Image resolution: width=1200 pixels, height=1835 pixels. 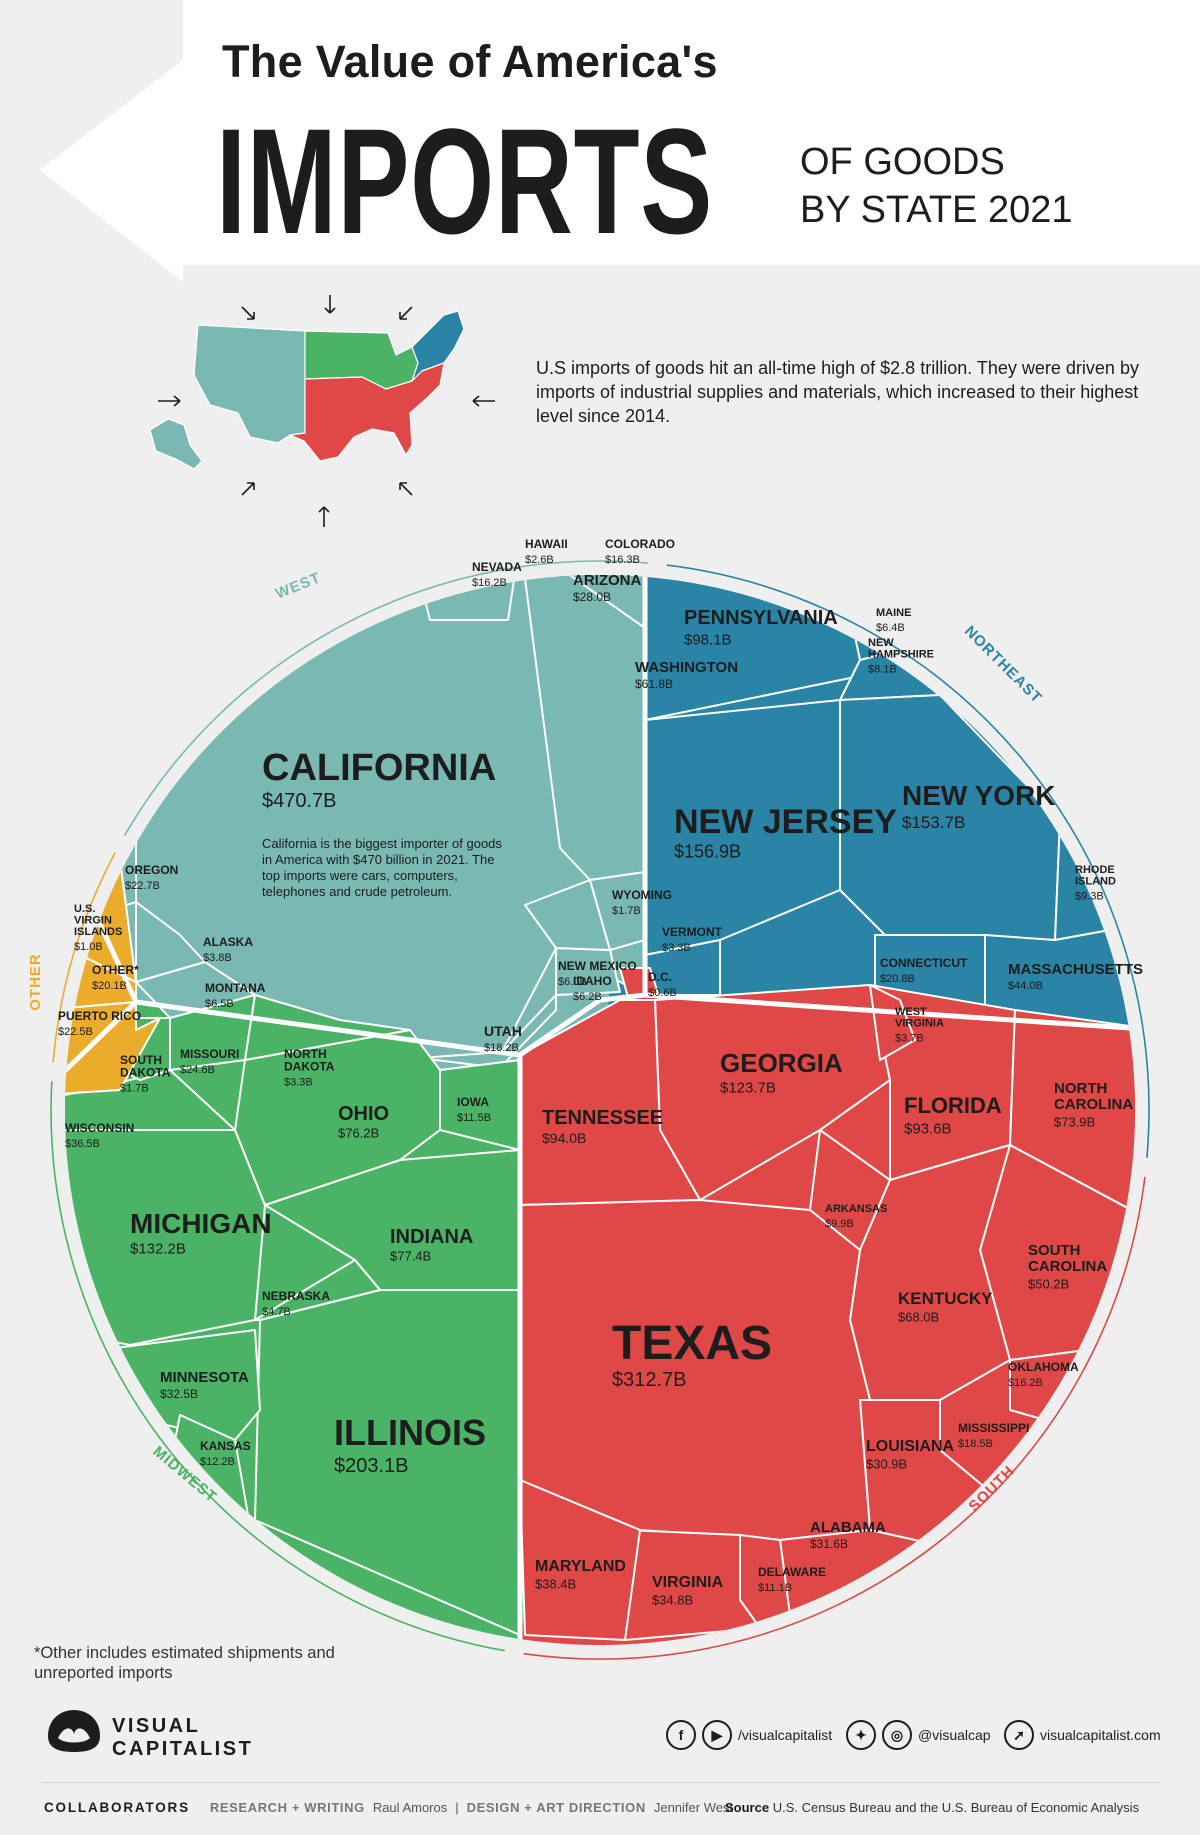 I want to click on state-value: $73.9B, so click(x=1074, y=1121).